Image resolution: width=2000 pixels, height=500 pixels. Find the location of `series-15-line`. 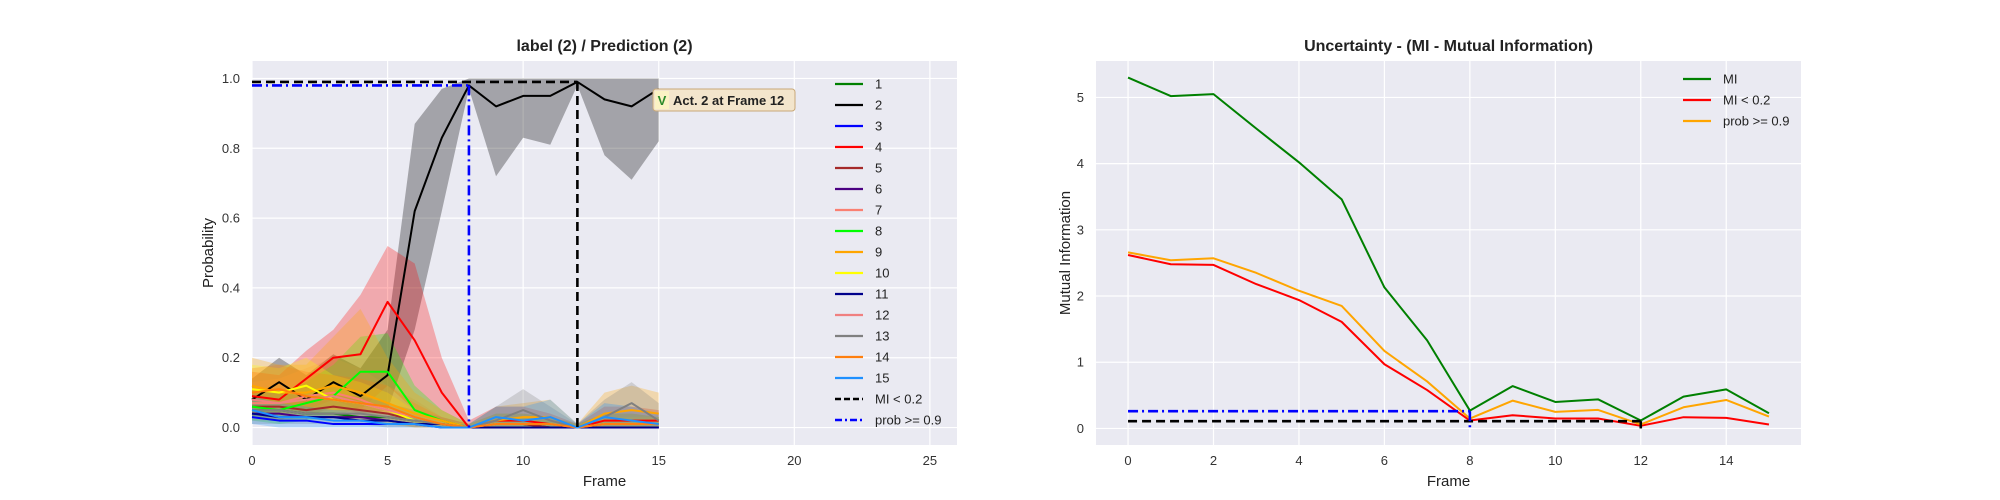

series-15-line is located at coordinates (455, 419).